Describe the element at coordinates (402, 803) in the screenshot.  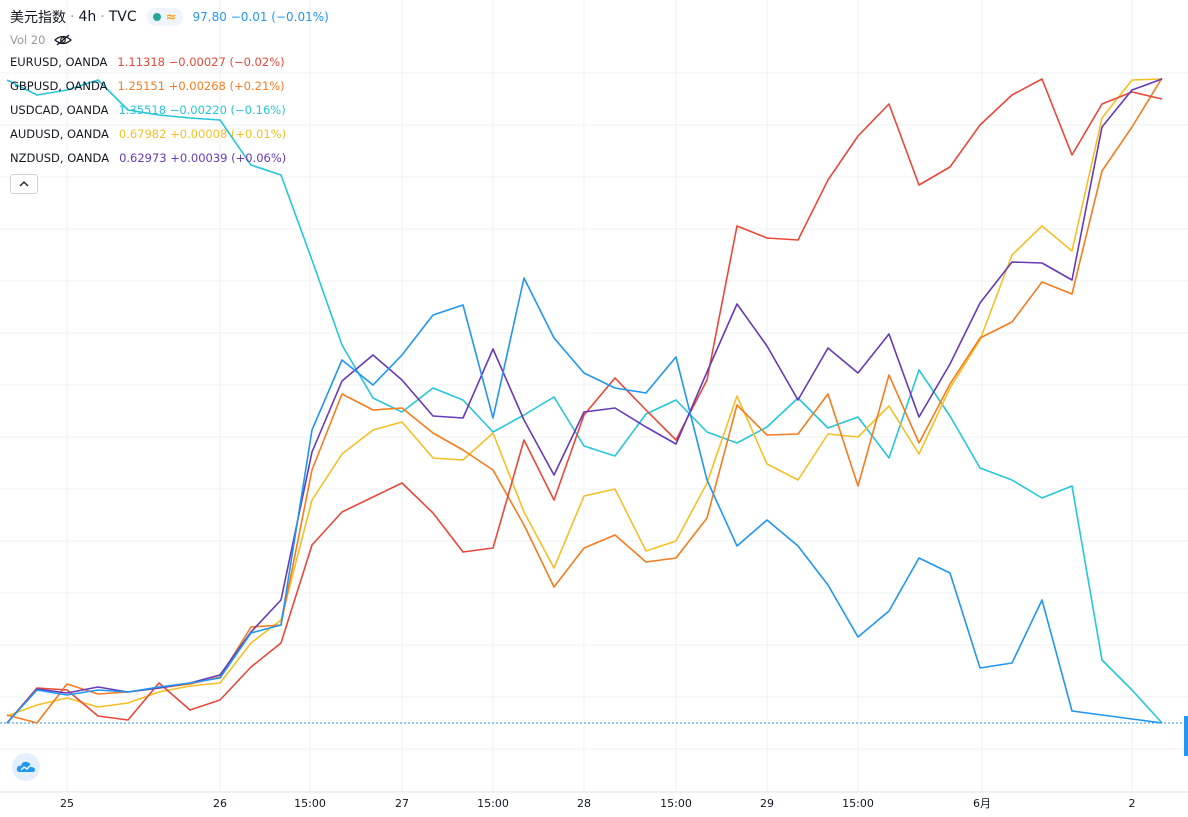
I see `x-tick-label: 27` at that location.